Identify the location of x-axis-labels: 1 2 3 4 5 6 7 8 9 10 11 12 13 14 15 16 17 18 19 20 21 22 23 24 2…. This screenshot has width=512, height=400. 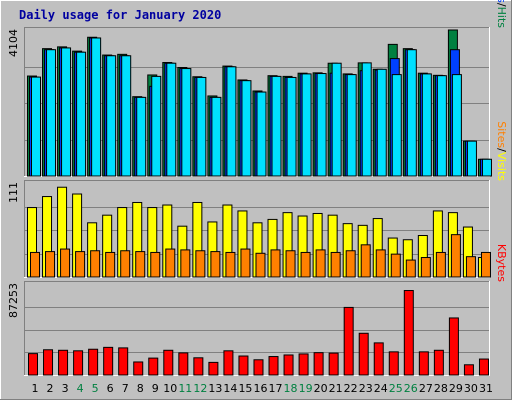
(262, 388).